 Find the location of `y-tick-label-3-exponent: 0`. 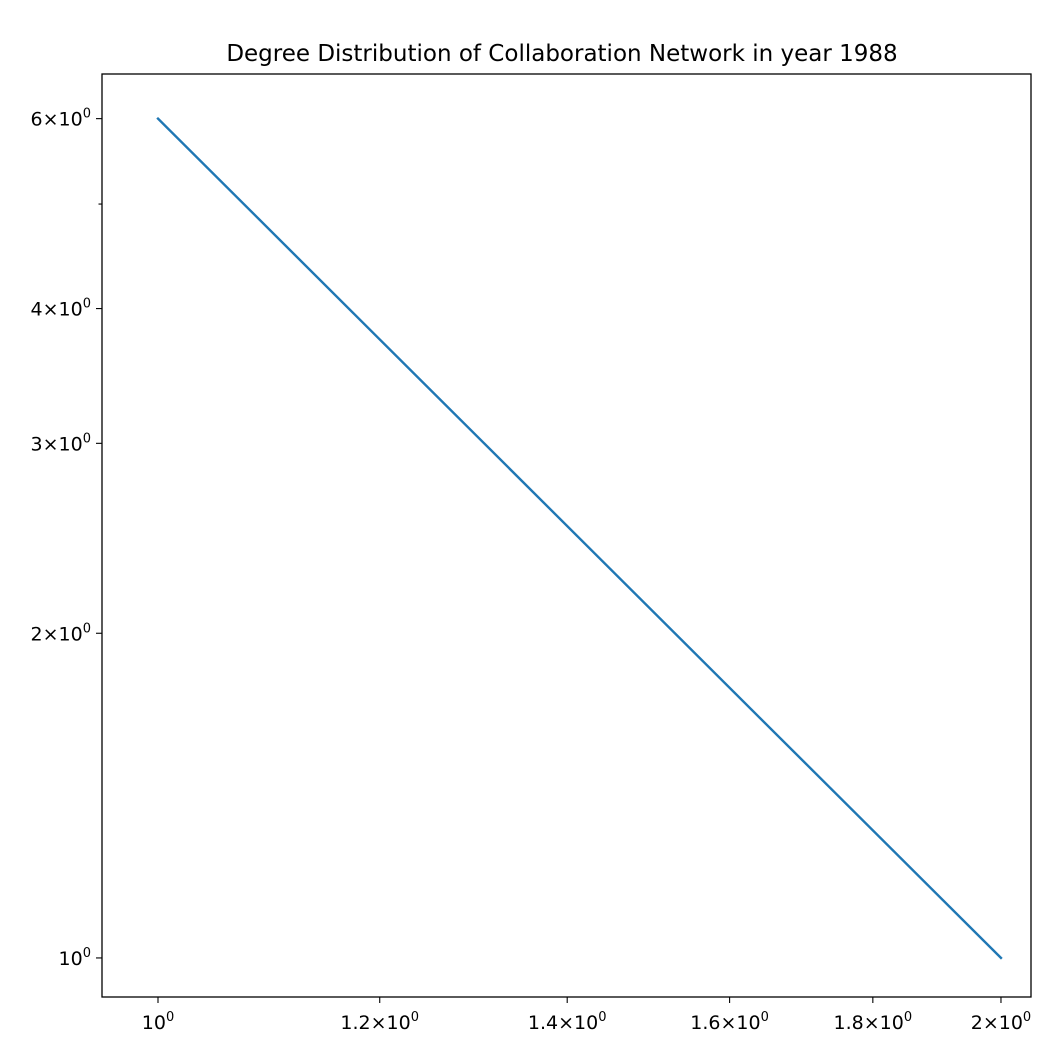

y-tick-label-3-exponent: 0 is located at coordinates (87, 304).